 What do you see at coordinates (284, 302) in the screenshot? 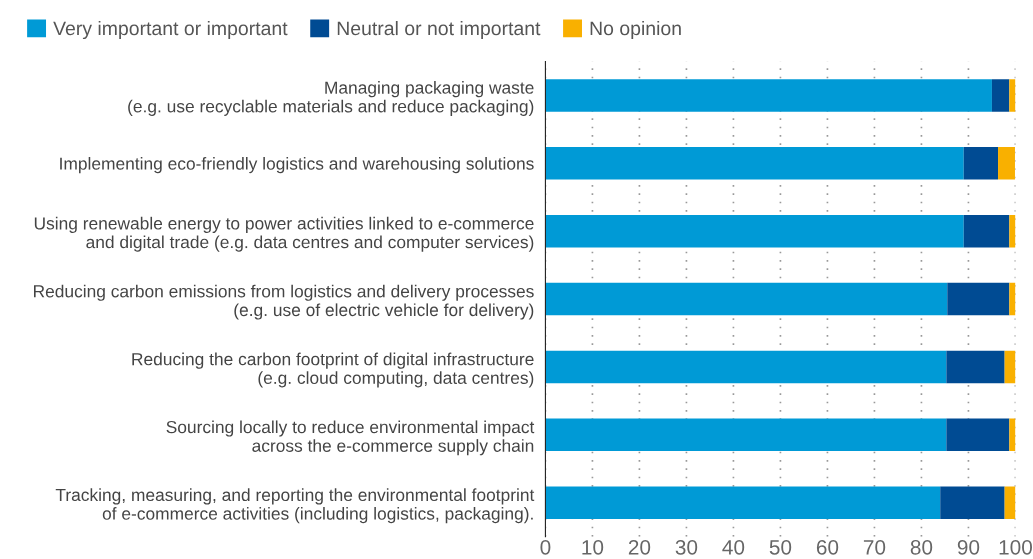
I see `y-tick-label: Reducing carbon emissions from logistics and delivery processes (e.g. use of electric vehicle for delivery)` at bounding box center [284, 302].